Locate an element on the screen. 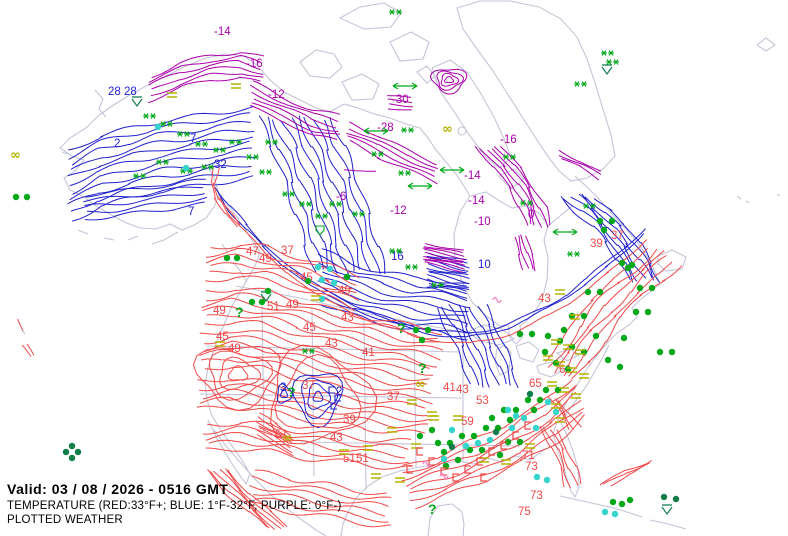 The height and width of the screenshot is (536, 788). thunderstorm-icon is located at coordinates (419, 451).